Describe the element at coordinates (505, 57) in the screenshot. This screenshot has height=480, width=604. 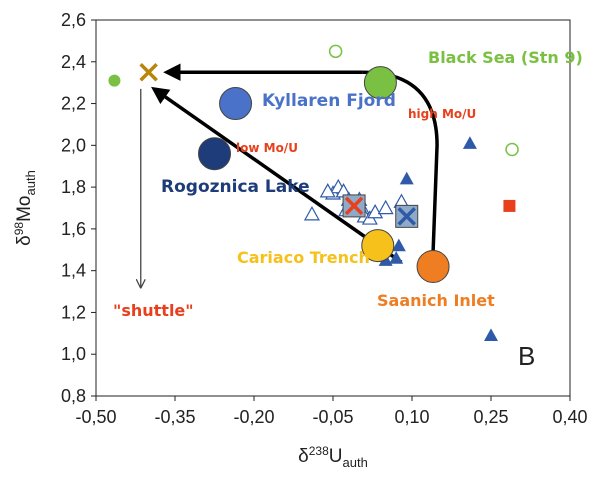
I see `site-label-black-sea: Black Sea (Stn 9)` at that location.